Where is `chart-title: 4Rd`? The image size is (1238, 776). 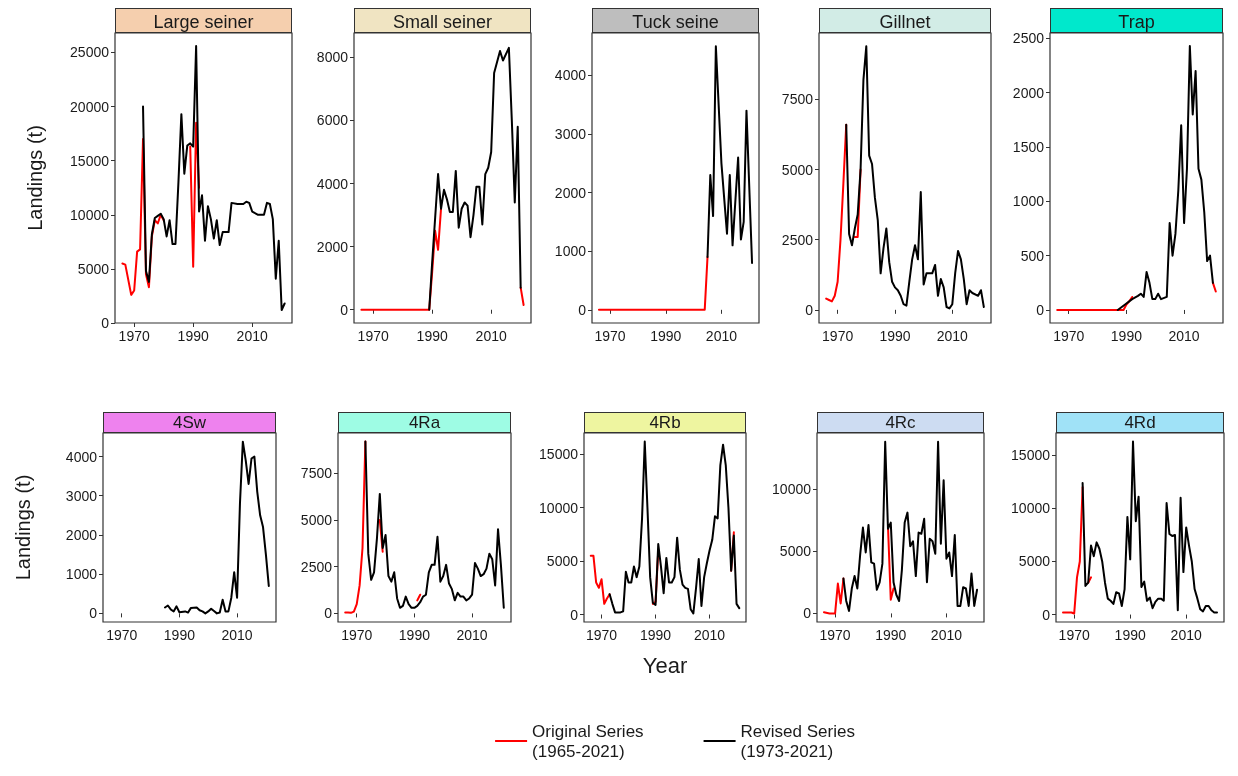 chart-title: 4Rd is located at coordinates (1140, 422).